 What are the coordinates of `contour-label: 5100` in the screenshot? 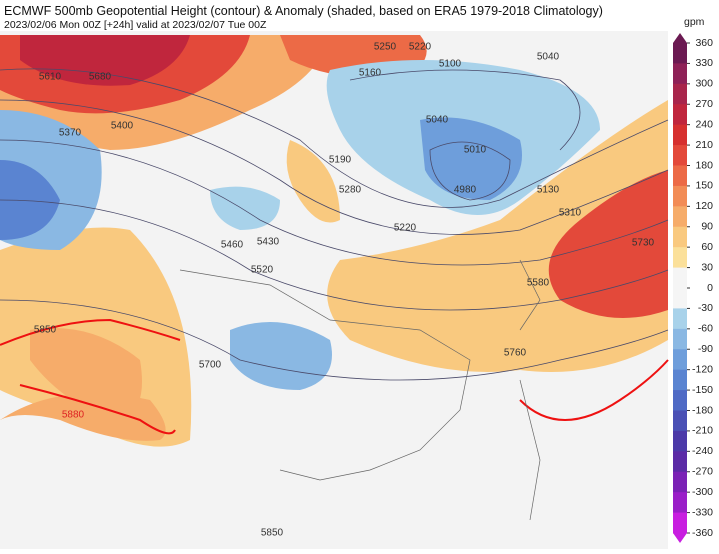 It's located at (450, 64).